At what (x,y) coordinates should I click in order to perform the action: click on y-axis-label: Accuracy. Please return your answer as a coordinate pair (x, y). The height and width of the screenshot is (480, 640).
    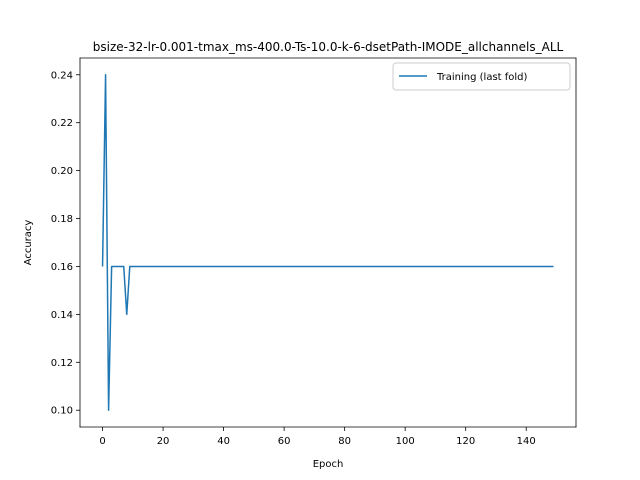
    Looking at the image, I should click on (28, 243).